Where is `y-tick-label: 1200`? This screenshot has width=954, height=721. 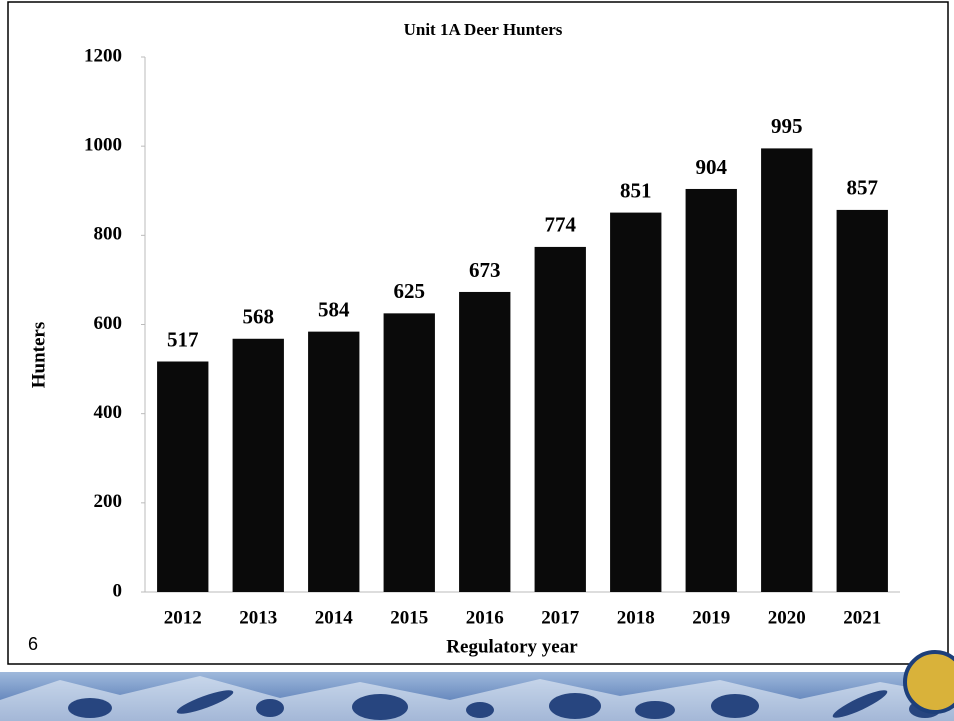 y-tick-label: 1200 is located at coordinates (103, 55).